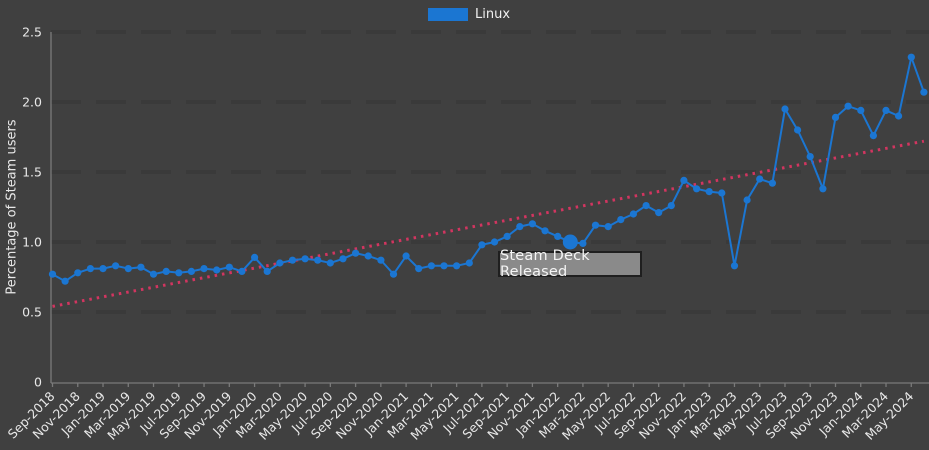 This screenshot has width=929, height=450. What do you see at coordinates (671, 206) in the screenshot?
I see `data-point-Oct-2022` at bounding box center [671, 206].